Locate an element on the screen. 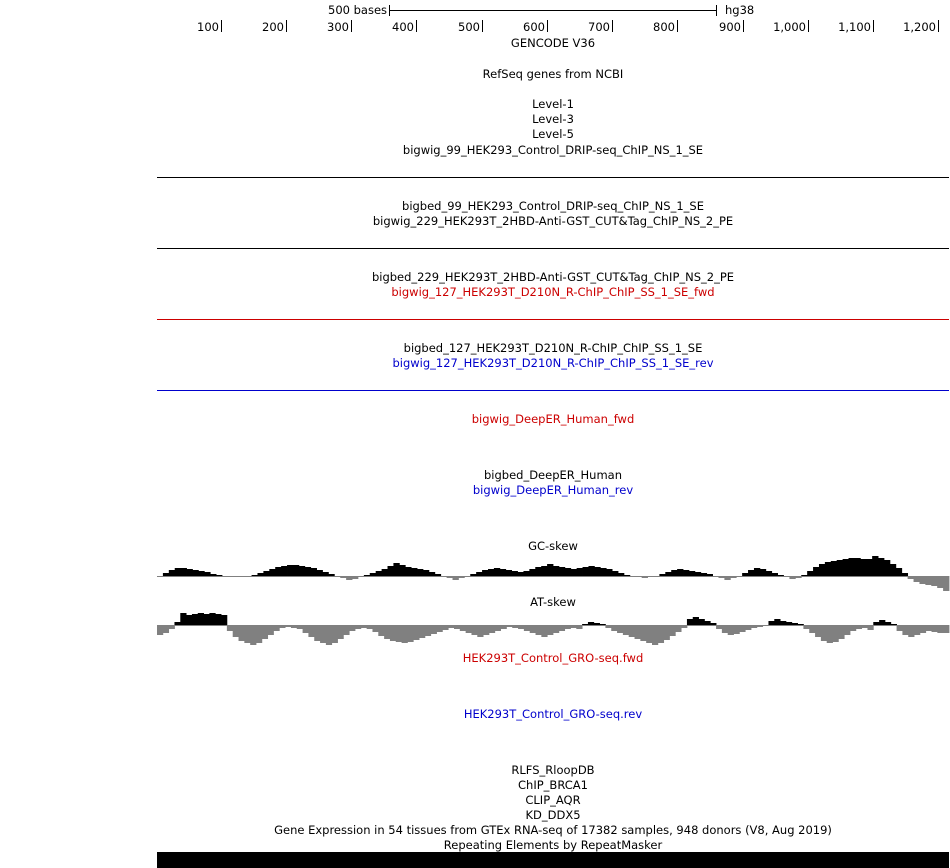  track-label-rlfs: RLFS_RloopDB is located at coordinates (553, 770).